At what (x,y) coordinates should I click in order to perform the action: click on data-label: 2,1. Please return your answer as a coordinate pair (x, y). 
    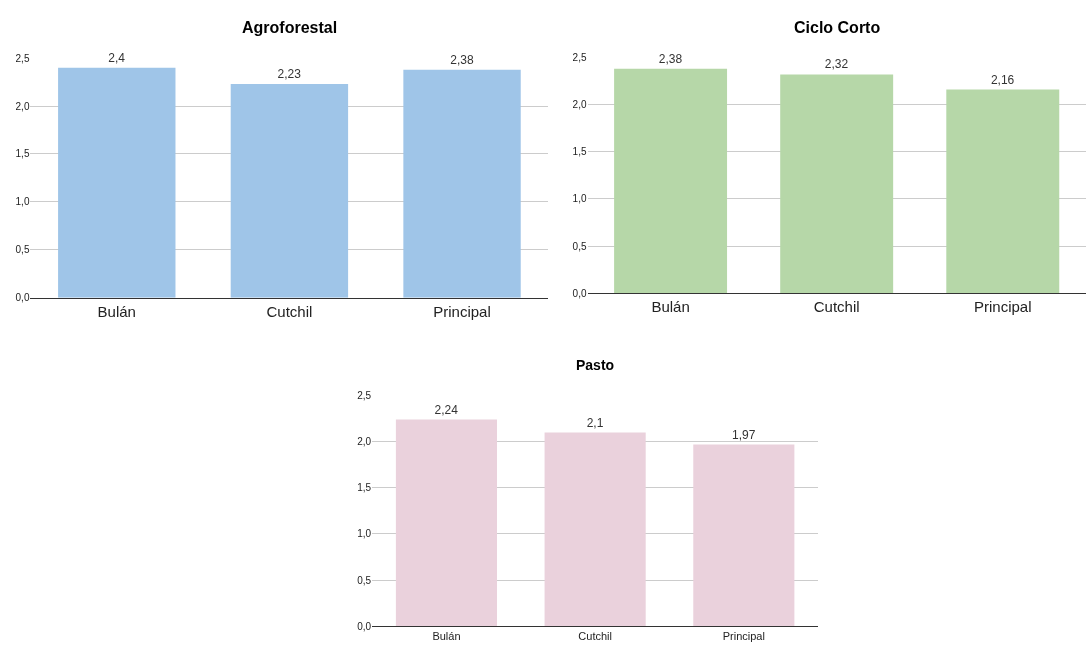
    Looking at the image, I should click on (595, 422).